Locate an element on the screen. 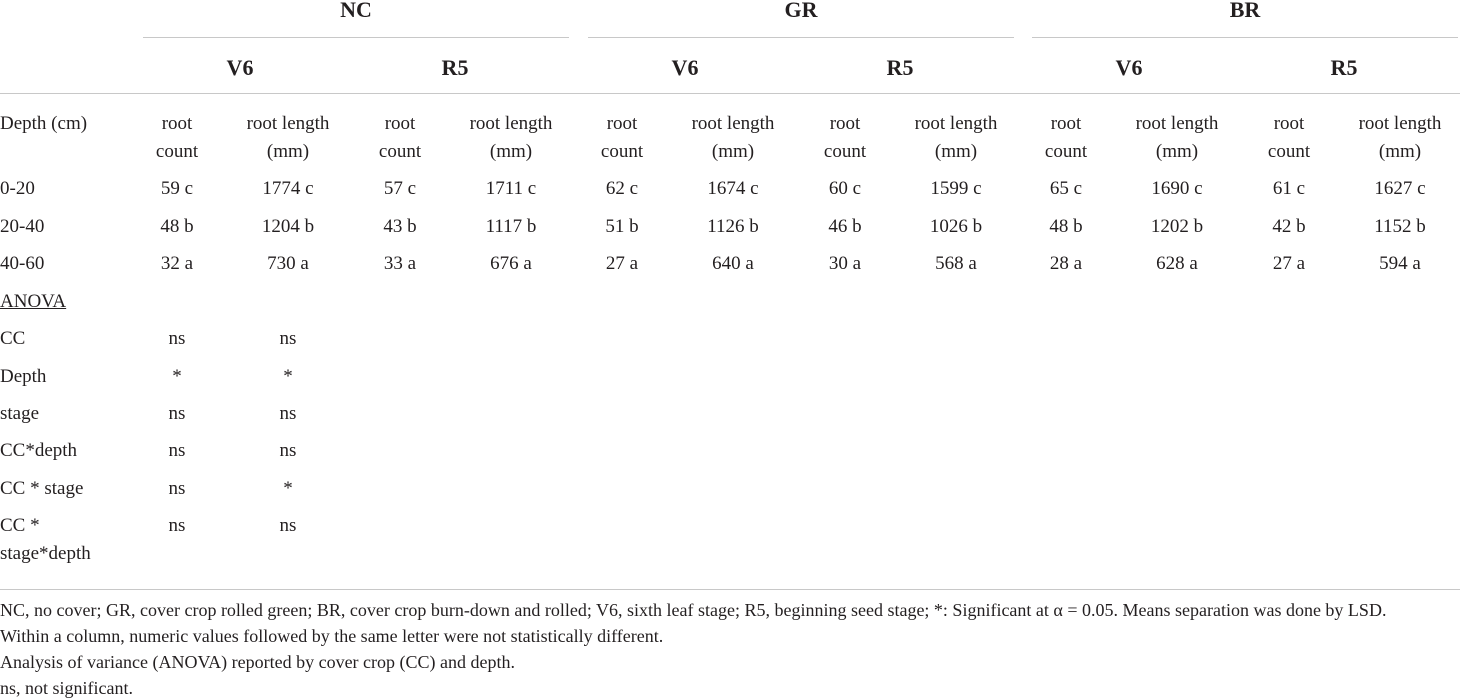 Image resolution: width=1460 pixels, height=700 pixels. table-cell: 640 a is located at coordinates (733, 263).